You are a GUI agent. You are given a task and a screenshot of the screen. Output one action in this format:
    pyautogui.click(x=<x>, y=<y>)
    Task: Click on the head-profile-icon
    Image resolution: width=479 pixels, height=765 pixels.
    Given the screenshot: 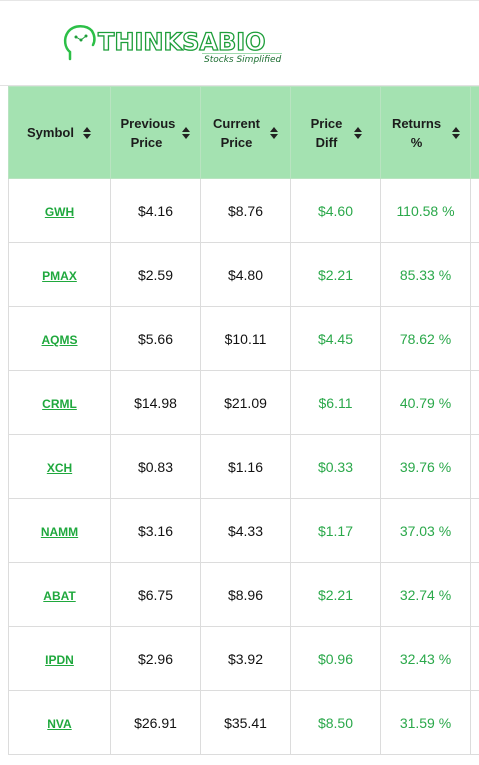 What is the action you would take?
    pyautogui.click(x=79, y=43)
    